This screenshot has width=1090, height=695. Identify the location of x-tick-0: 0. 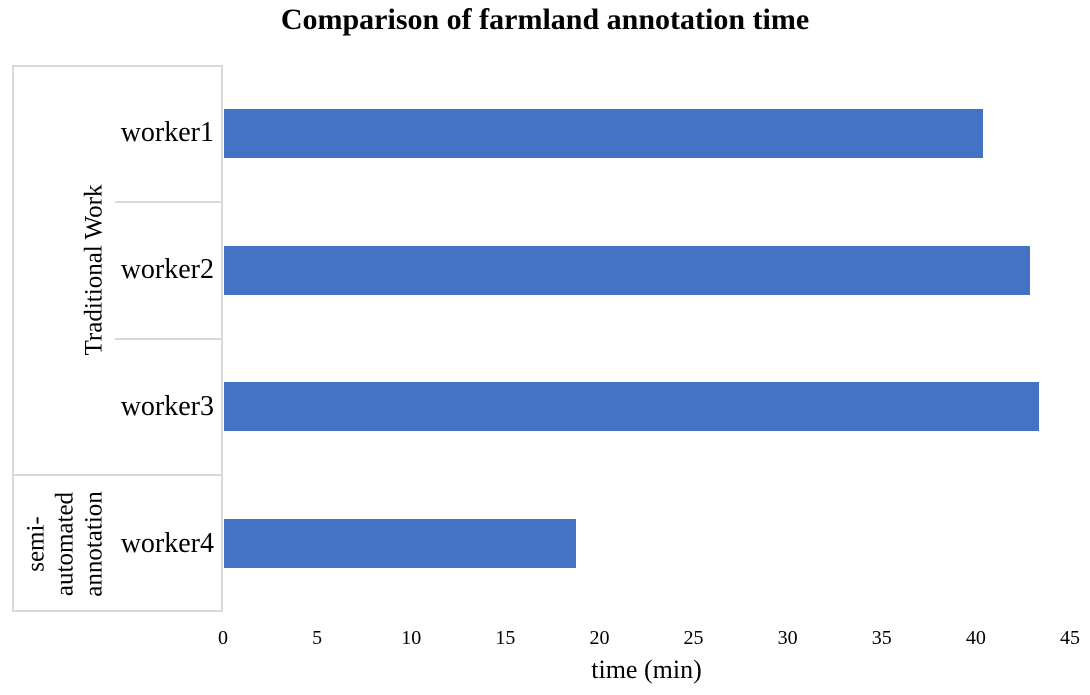
(223, 638).